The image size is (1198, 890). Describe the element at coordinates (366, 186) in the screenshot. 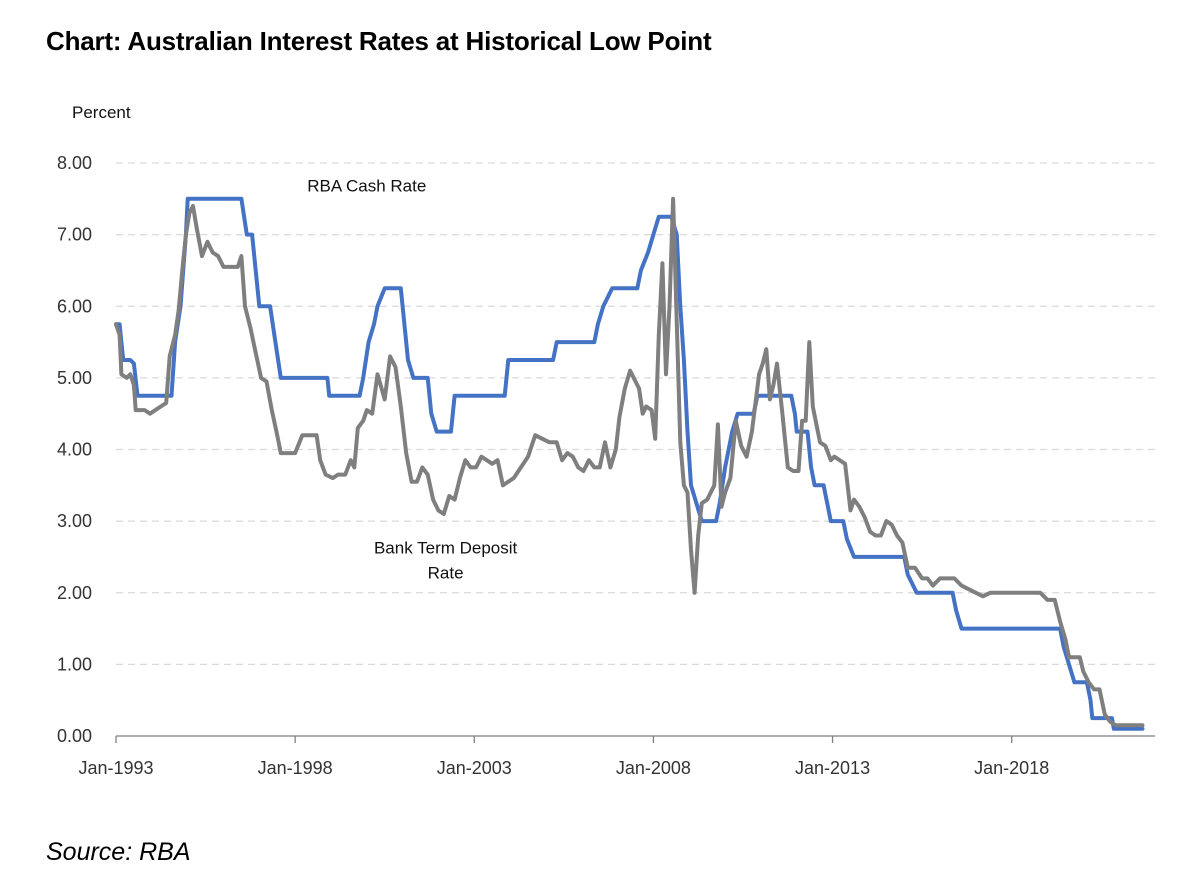

I see `series-annotation: RBA Cash Rate` at that location.